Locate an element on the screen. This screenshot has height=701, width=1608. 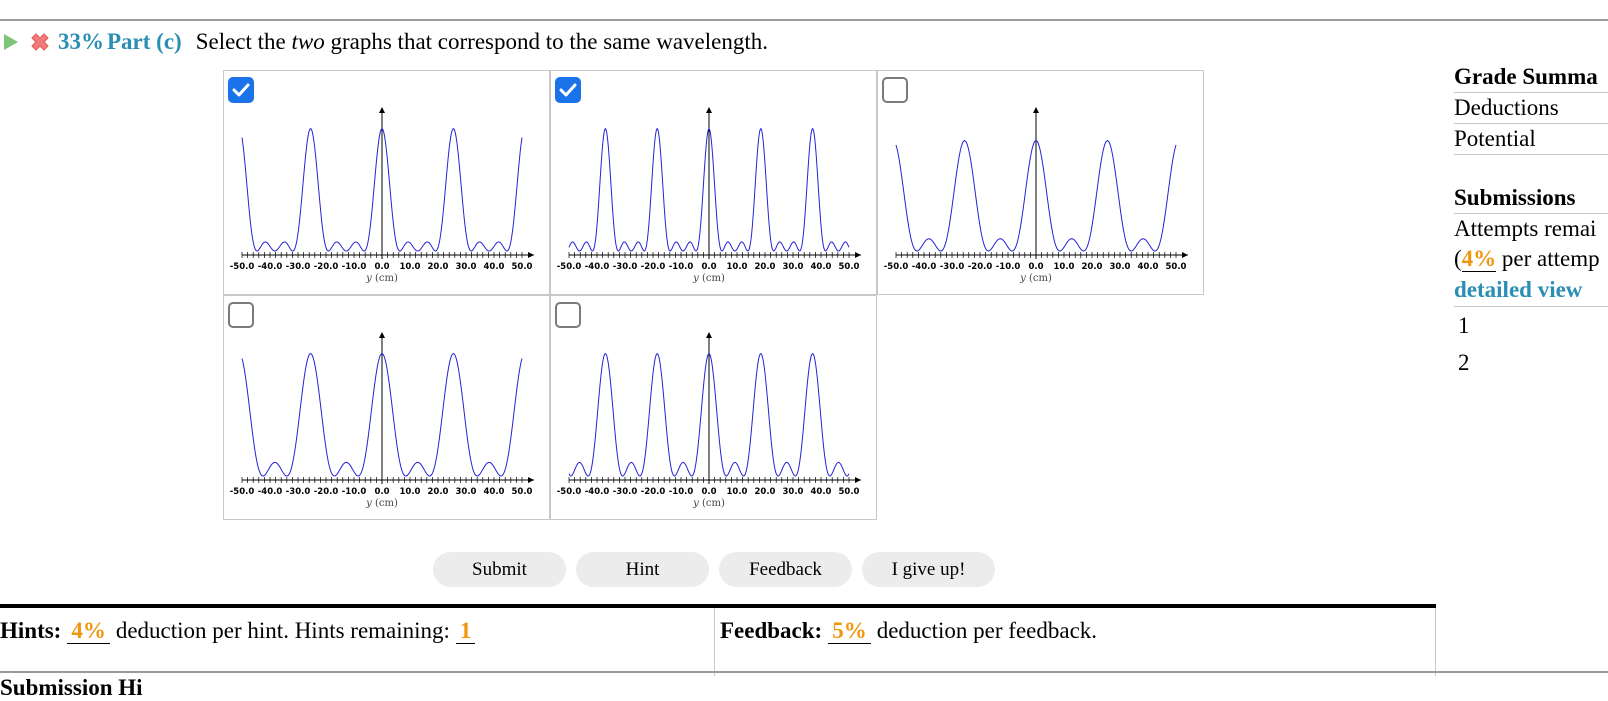
divider is located at coordinates (714, 642).